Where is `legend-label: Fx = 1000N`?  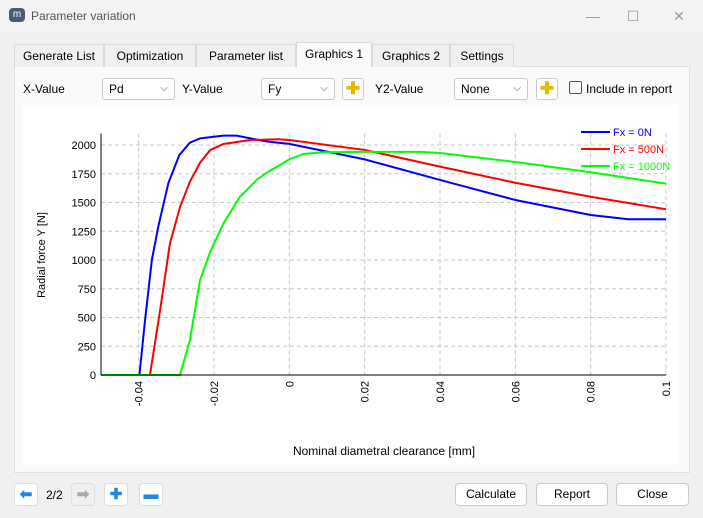 legend-label: Fx = 1000N is located at coordinates (641, 167).